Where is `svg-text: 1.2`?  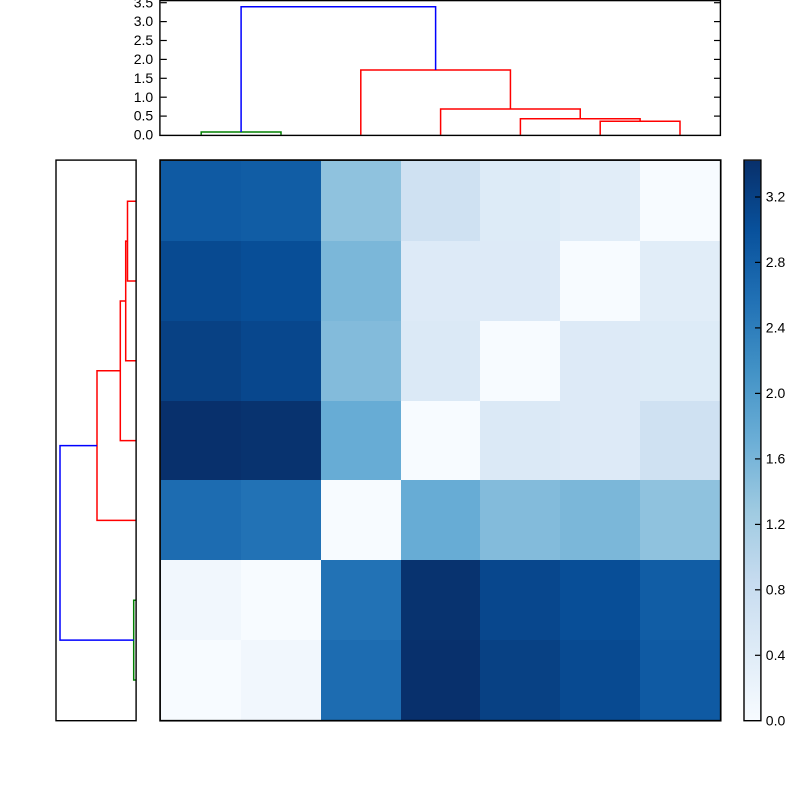 svg-text: 1.2 is located at coordinates (776, 524).